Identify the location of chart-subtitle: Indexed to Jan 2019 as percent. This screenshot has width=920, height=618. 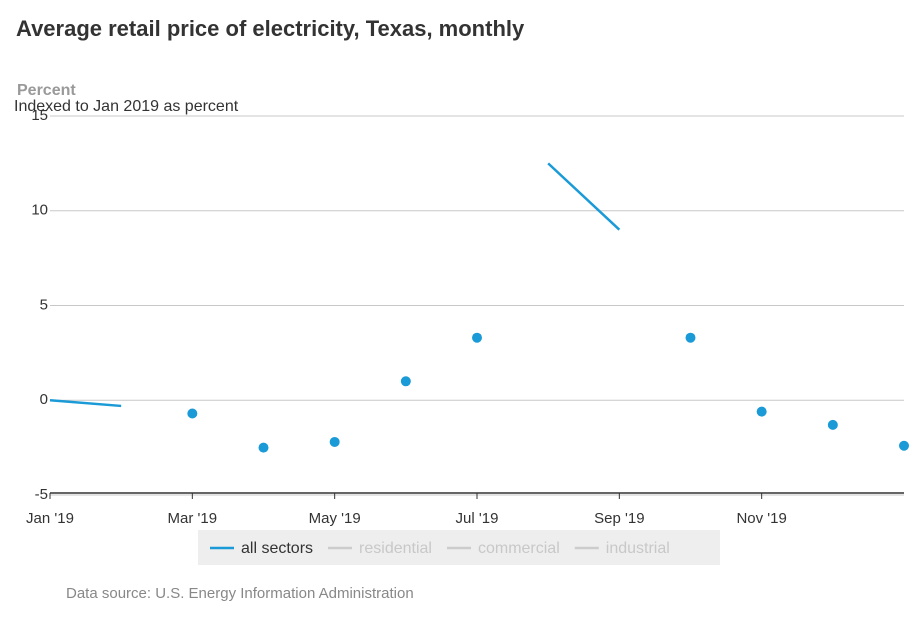
(126, 106).